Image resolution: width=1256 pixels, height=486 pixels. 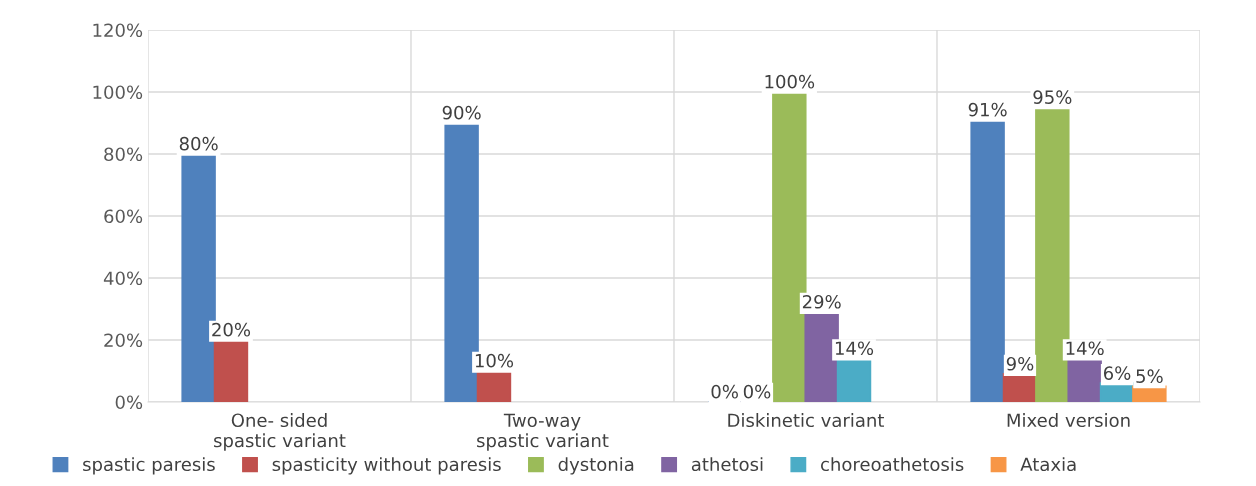 What do you see at coordinates (727, 464) in the screenshot?
I see `legend-label: athetosi` at bounding box center [727, 464].